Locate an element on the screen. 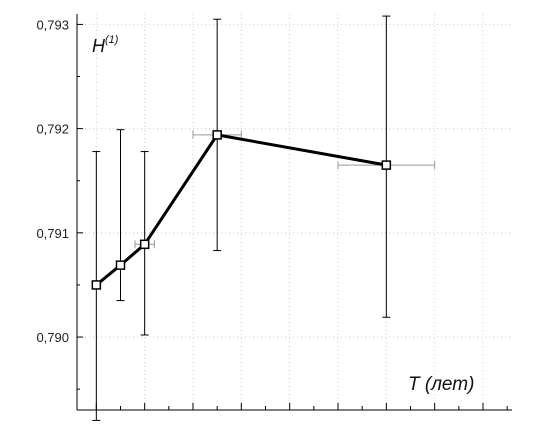  y-tick-label: 0,792 is located at coordinates (52, 129).